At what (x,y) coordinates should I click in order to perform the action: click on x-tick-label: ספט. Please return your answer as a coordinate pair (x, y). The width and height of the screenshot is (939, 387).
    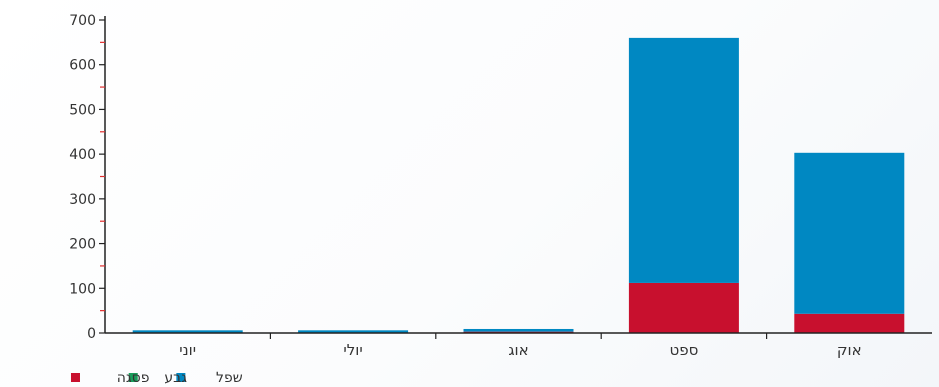
    Looking at the image, I should click on (683, 350).